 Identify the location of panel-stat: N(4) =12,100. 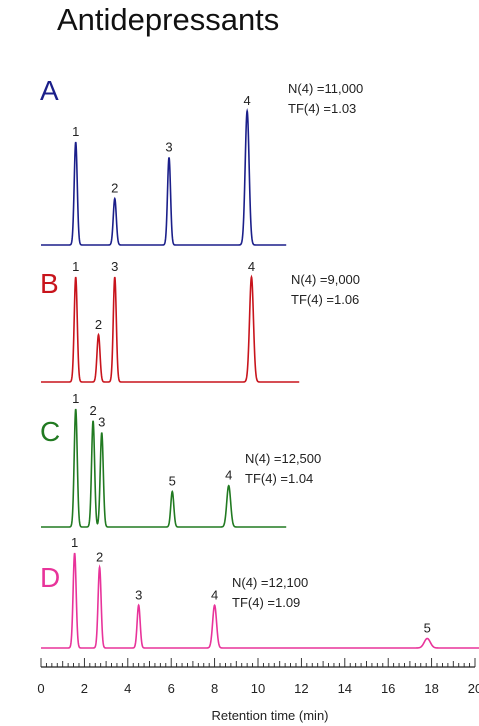
(270, 582).